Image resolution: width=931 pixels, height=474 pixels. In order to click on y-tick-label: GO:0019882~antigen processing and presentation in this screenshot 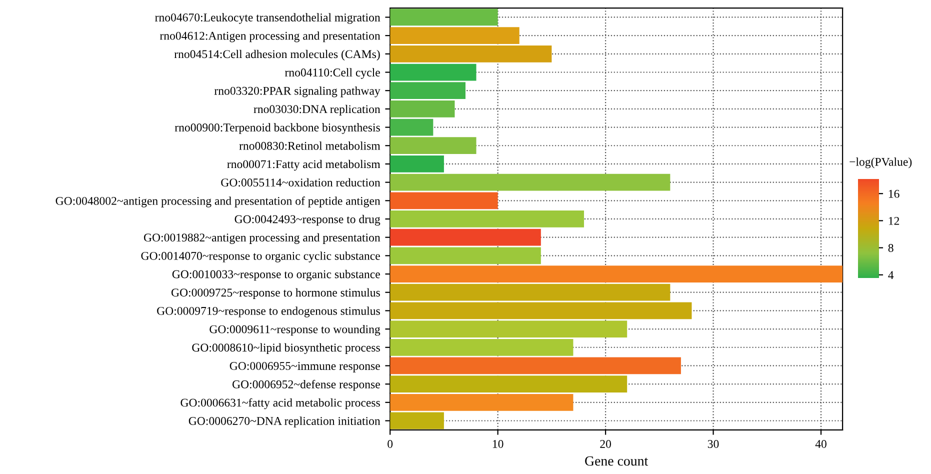, I will do `click(262, 238)`.